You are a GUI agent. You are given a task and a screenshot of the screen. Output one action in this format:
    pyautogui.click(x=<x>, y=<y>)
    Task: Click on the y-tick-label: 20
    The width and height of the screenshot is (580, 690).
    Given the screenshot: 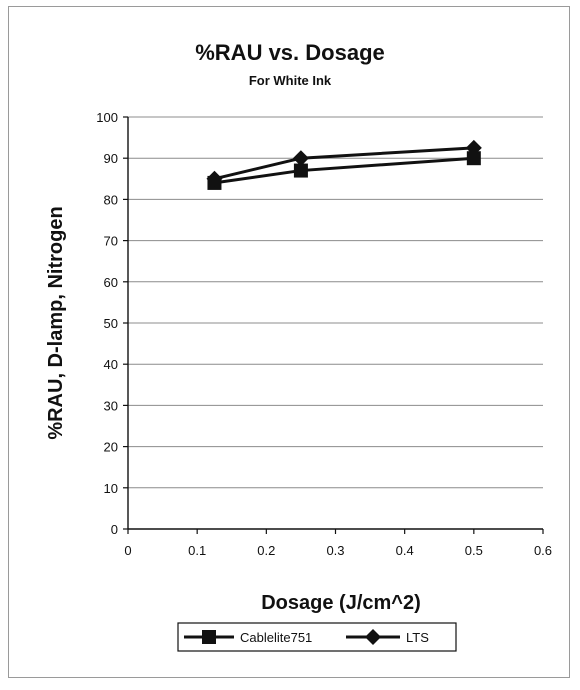 What is the action you would take?
    pyautogui.click(x=111, y=447)
    